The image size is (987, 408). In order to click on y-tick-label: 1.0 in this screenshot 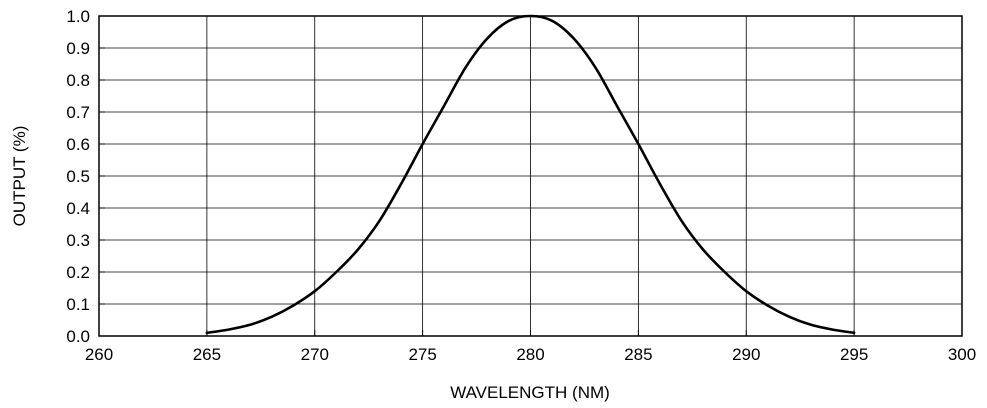, I will do `click(78, 16)`.